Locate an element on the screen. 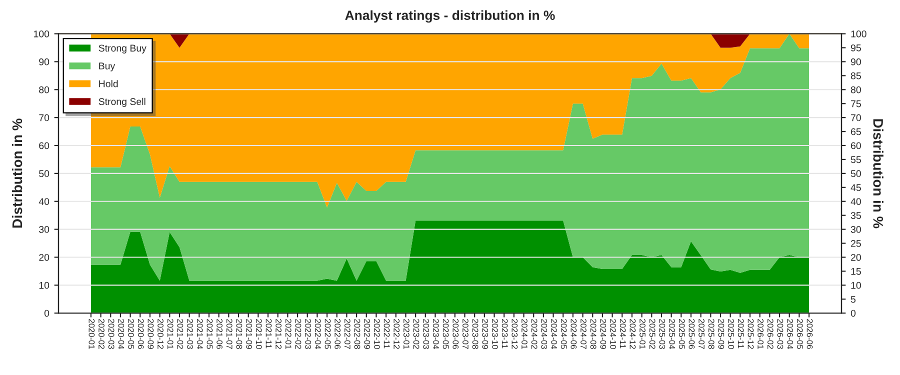 The image size is (900, 375). x-tick-label: 2020-12 is located at coordinates (161, 334).